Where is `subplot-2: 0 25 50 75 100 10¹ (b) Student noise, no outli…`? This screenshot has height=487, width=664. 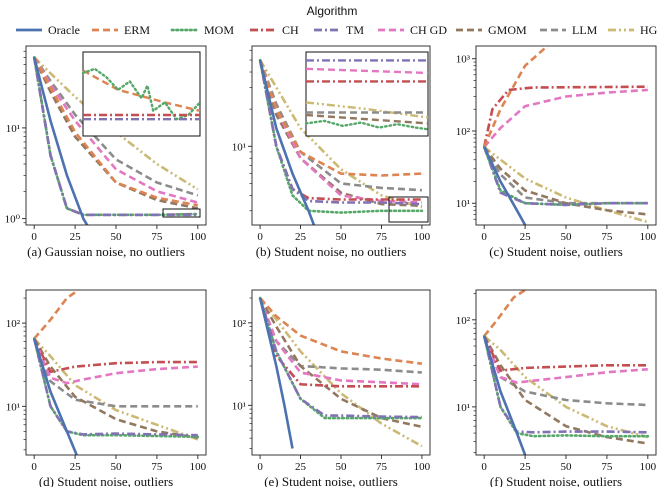
subplot-2: 0 25 50 75 100 10¹ (b) Student noise, no outli… is located at coordinates (331, 152).